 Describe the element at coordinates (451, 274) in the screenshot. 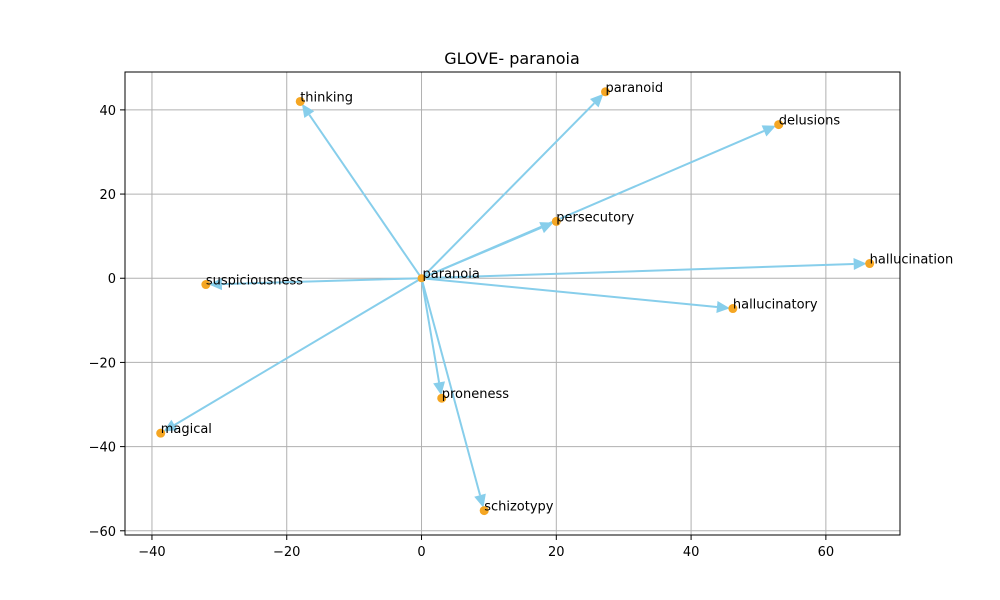

I see `origin-label: paranoia` at that location.